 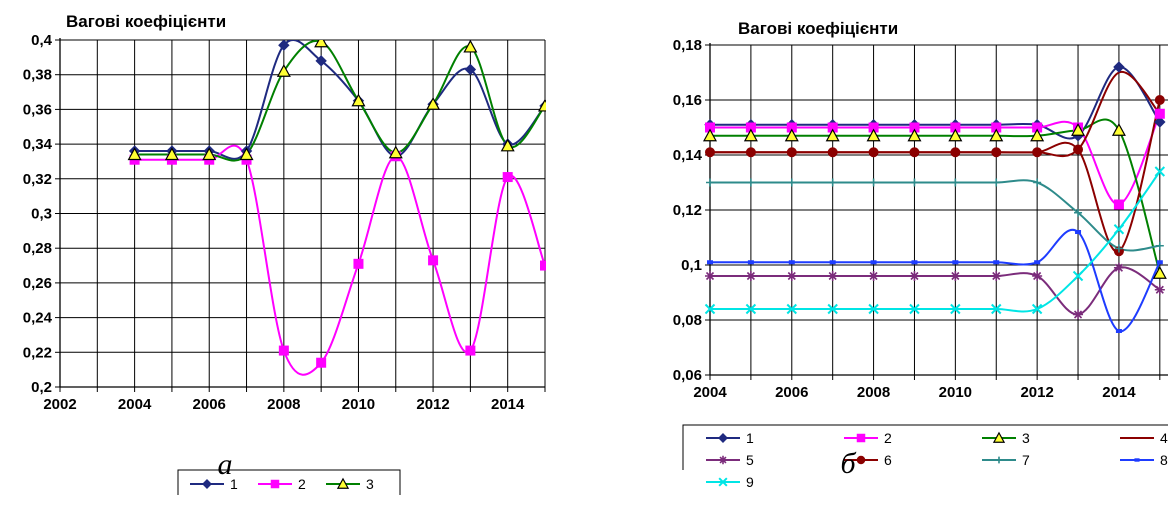 What do you see at coordinates (1164, 460) in the screenshot?
I see `legend-label-8: 8` at bounding box center [1164, 460].